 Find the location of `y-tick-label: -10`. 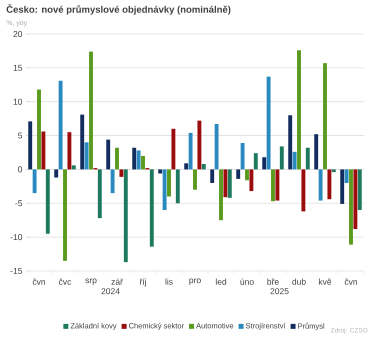

y-tick-label: -10 is located at coordinates (16, 237).